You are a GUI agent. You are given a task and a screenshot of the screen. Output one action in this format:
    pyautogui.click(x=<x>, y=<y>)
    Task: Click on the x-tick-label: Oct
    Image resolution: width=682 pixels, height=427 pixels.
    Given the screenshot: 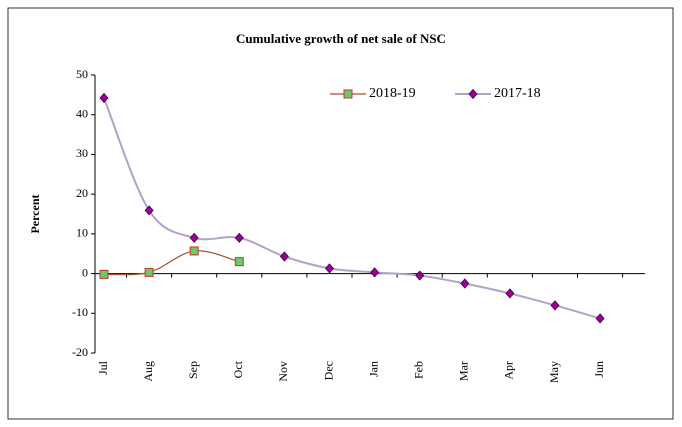 What is the action you would take?
    pyautogui.click(x=238, y=369)
    